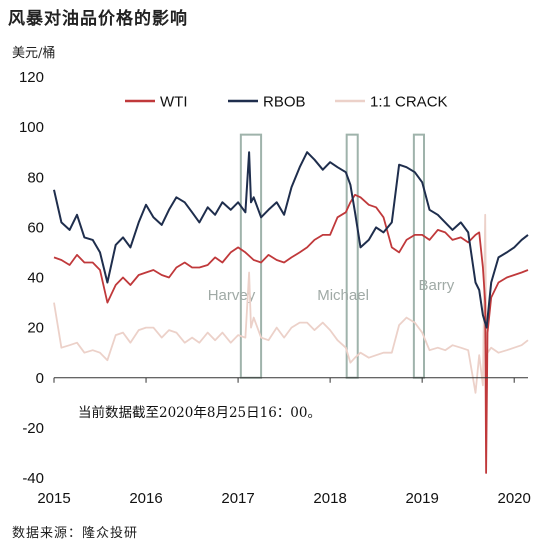 The image size is (550, 551). I want to click on y-tick-label: 100, so click(31, 127).